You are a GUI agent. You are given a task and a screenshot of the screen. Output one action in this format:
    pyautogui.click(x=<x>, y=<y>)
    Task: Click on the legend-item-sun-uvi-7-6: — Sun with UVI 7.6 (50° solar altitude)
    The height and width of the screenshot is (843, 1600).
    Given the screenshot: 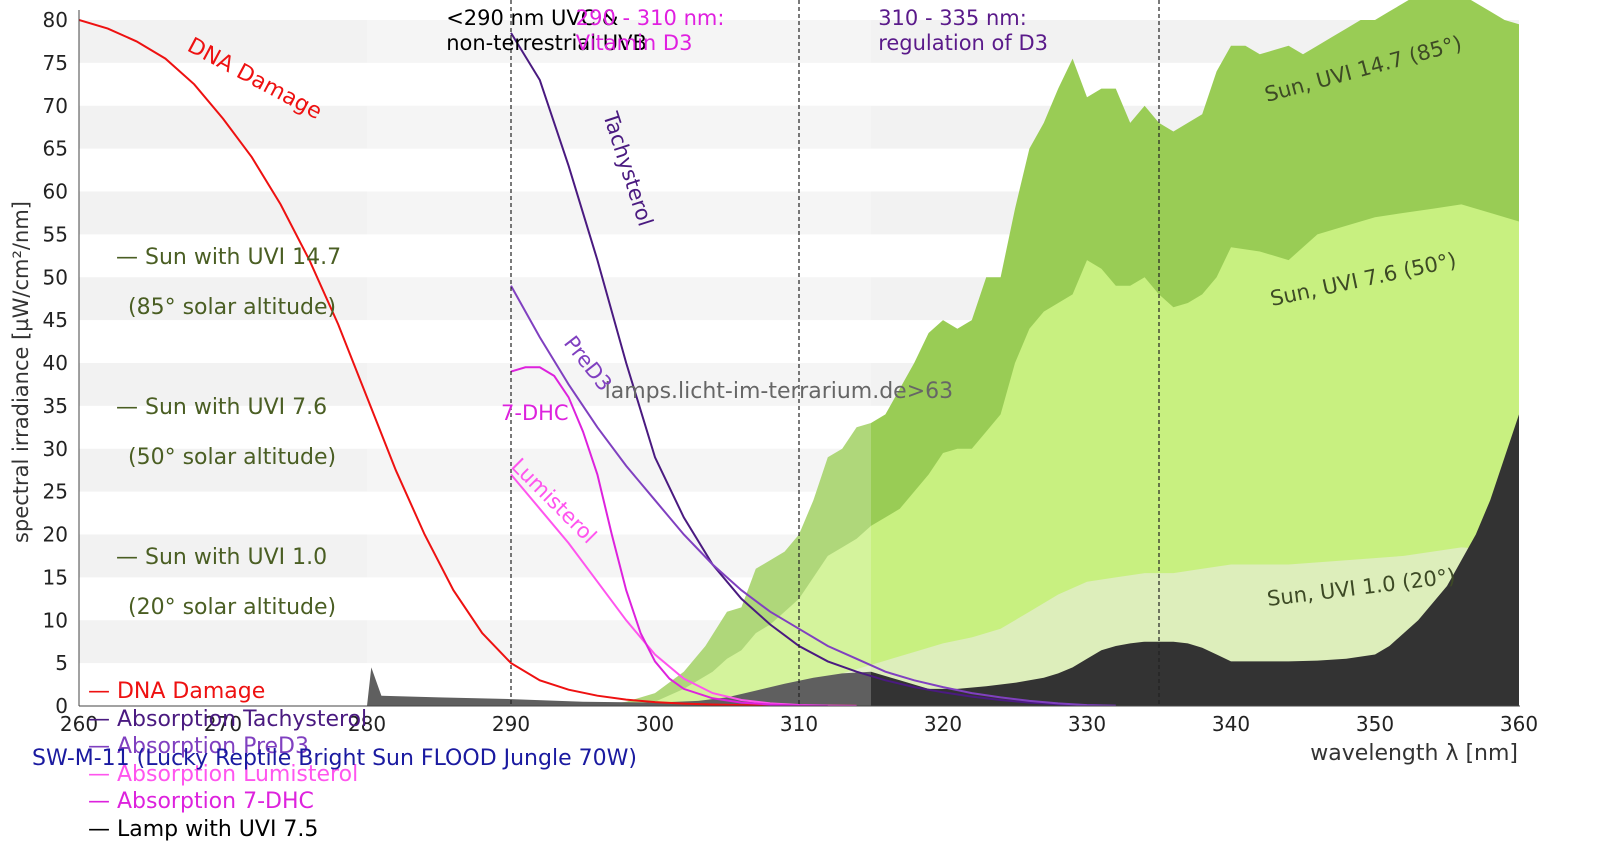 What is the action you would take?
    pyautogui.click(x=227, y=445)
    